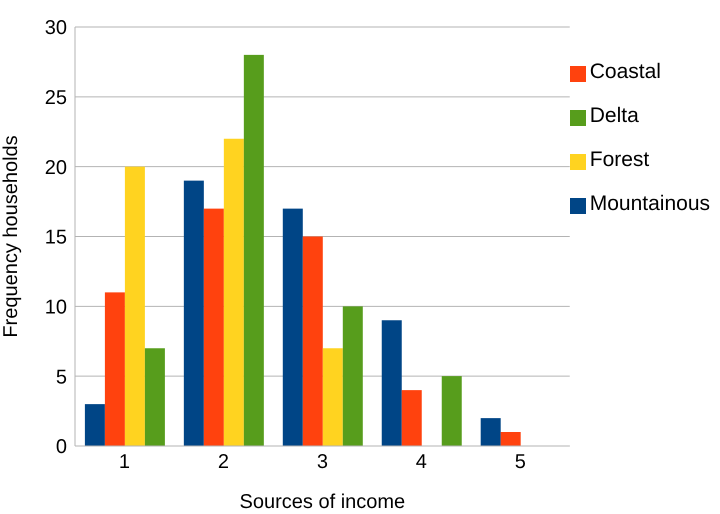 This screenshot has width=720, height=514. Describe the element at coordinates (124, 462) in the screenshot. I see `x-tick-label: 1` at that location.